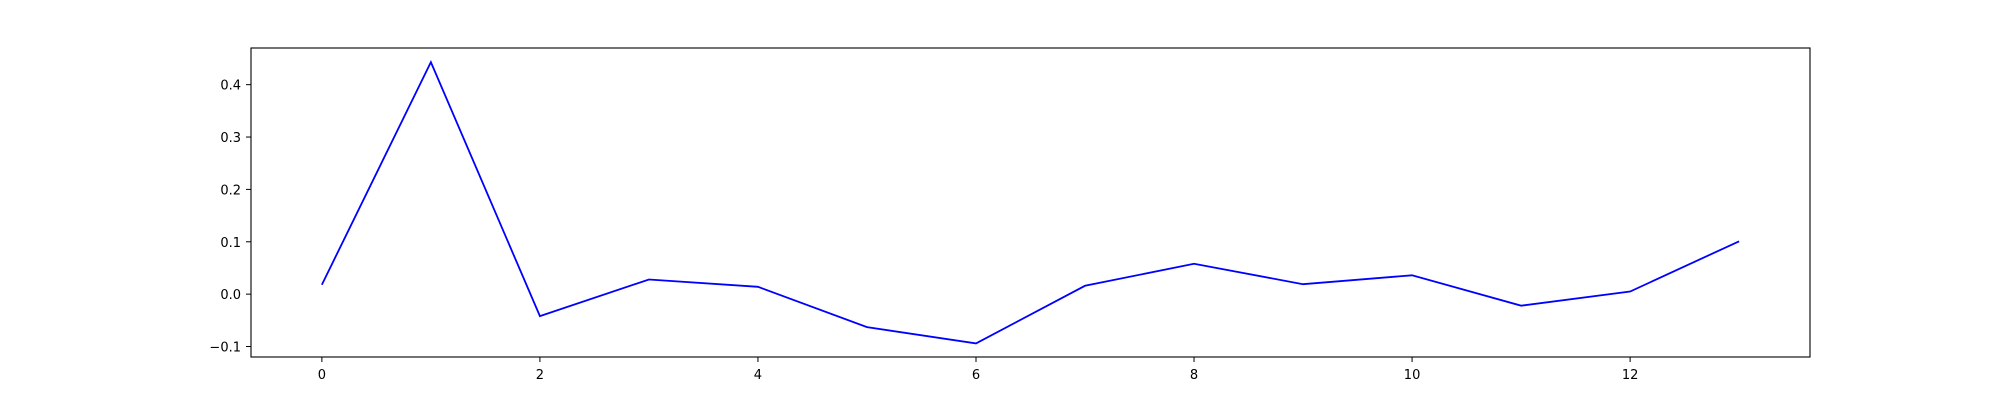  What do you see at coordinates (976, 375) in the screenshot?
I see `x-tick-label: 6` at bounding box center [976, 375].